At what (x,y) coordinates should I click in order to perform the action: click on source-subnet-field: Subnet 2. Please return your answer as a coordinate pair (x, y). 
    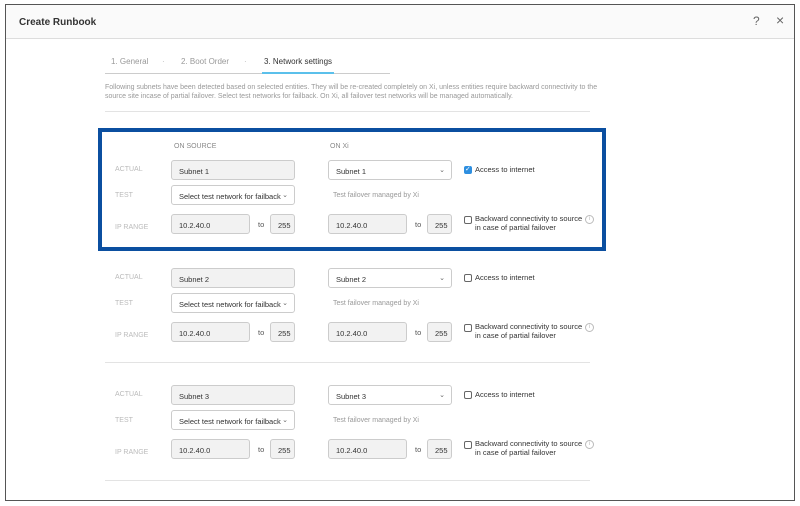
    Looking at the image, I should click on (233, 278).